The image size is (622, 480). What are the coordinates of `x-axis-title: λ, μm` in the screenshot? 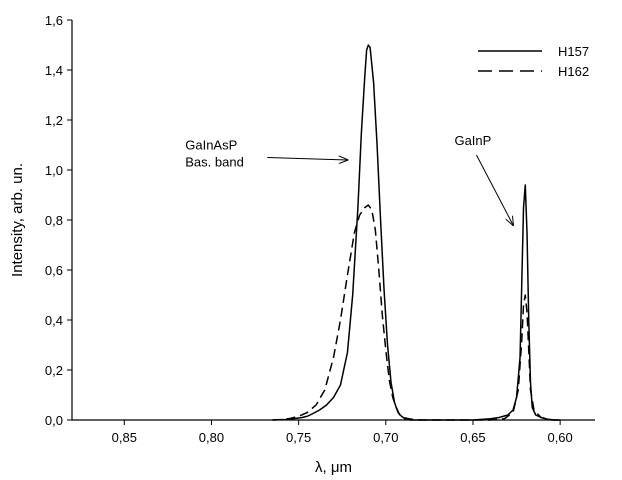 It's located at (333, 467).